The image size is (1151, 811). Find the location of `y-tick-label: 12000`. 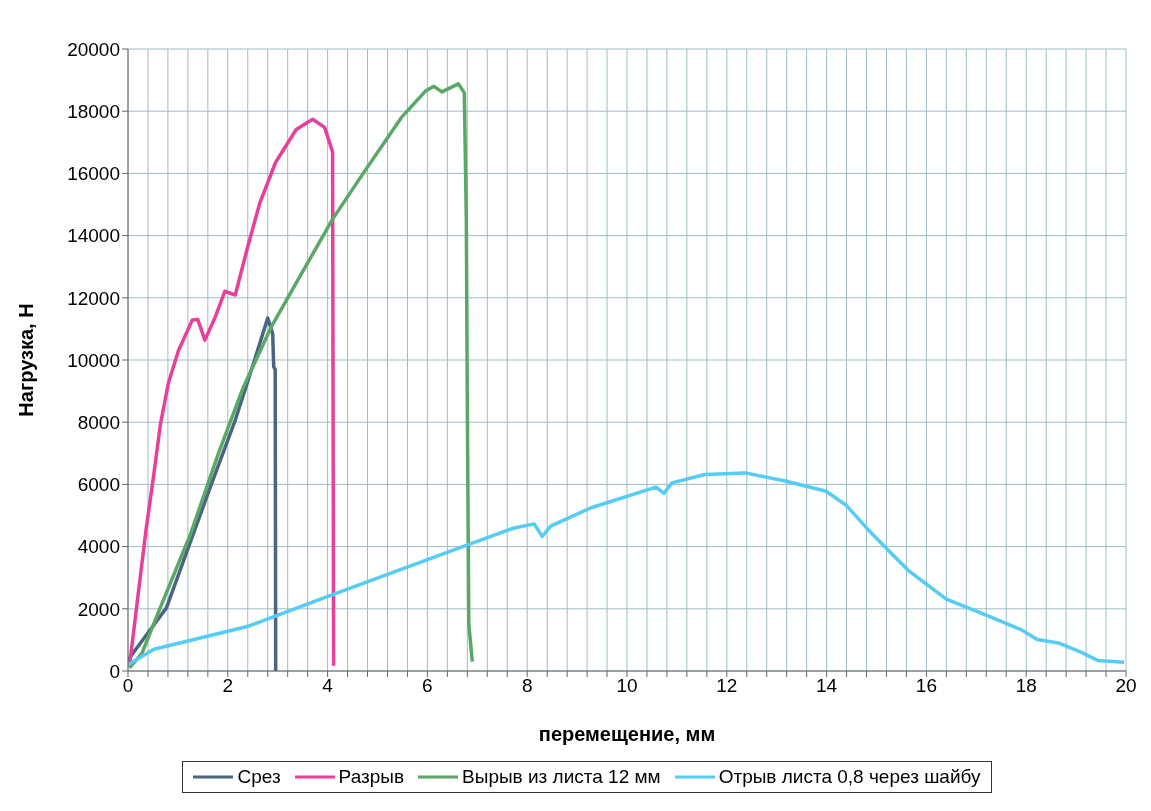

y-tick-label: 12000 is located at coordinates (93, 298).